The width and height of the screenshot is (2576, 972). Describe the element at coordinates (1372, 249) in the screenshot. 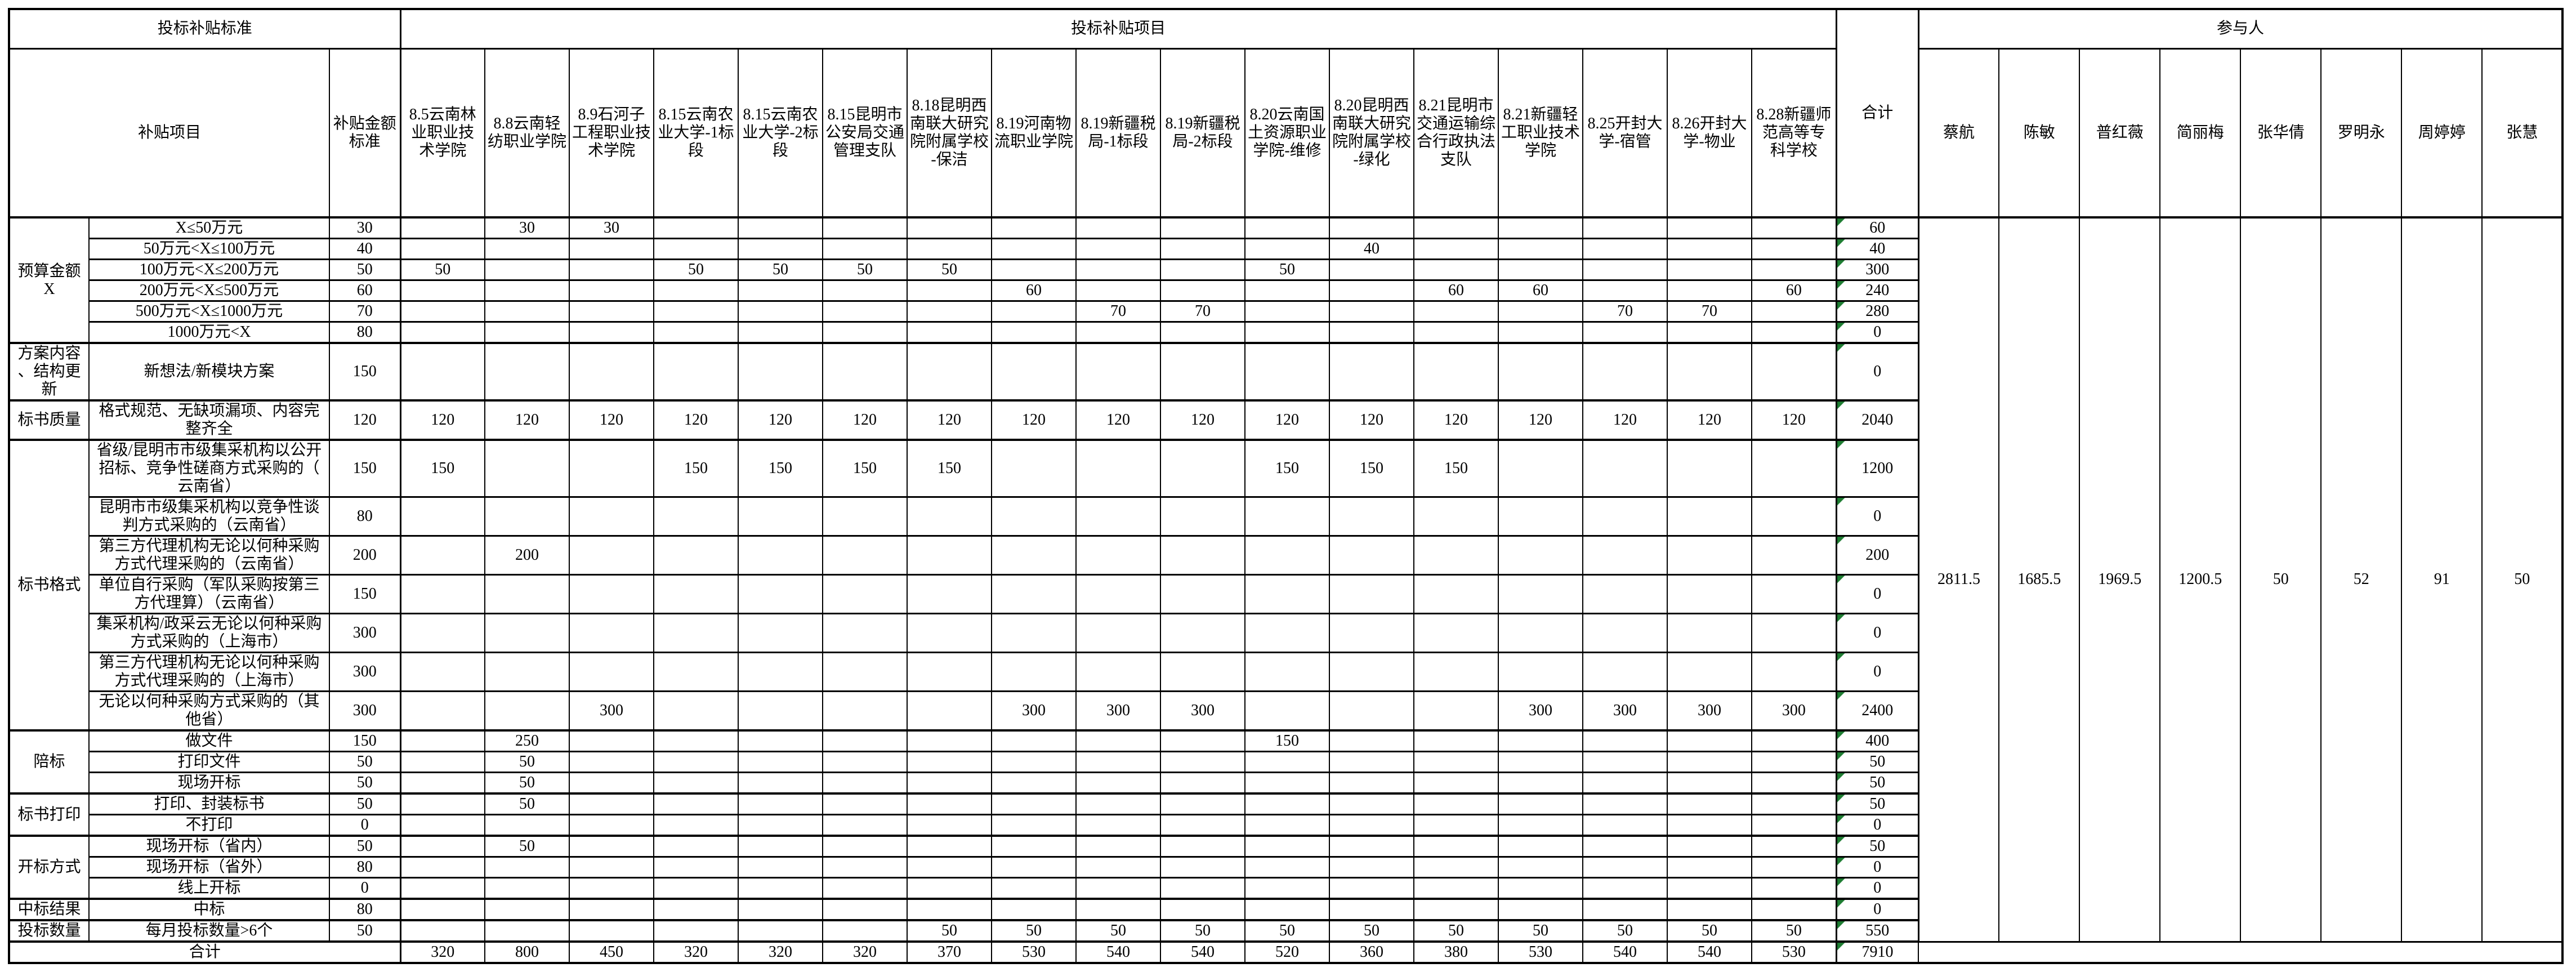

I see `value-cell: 40` at that location.